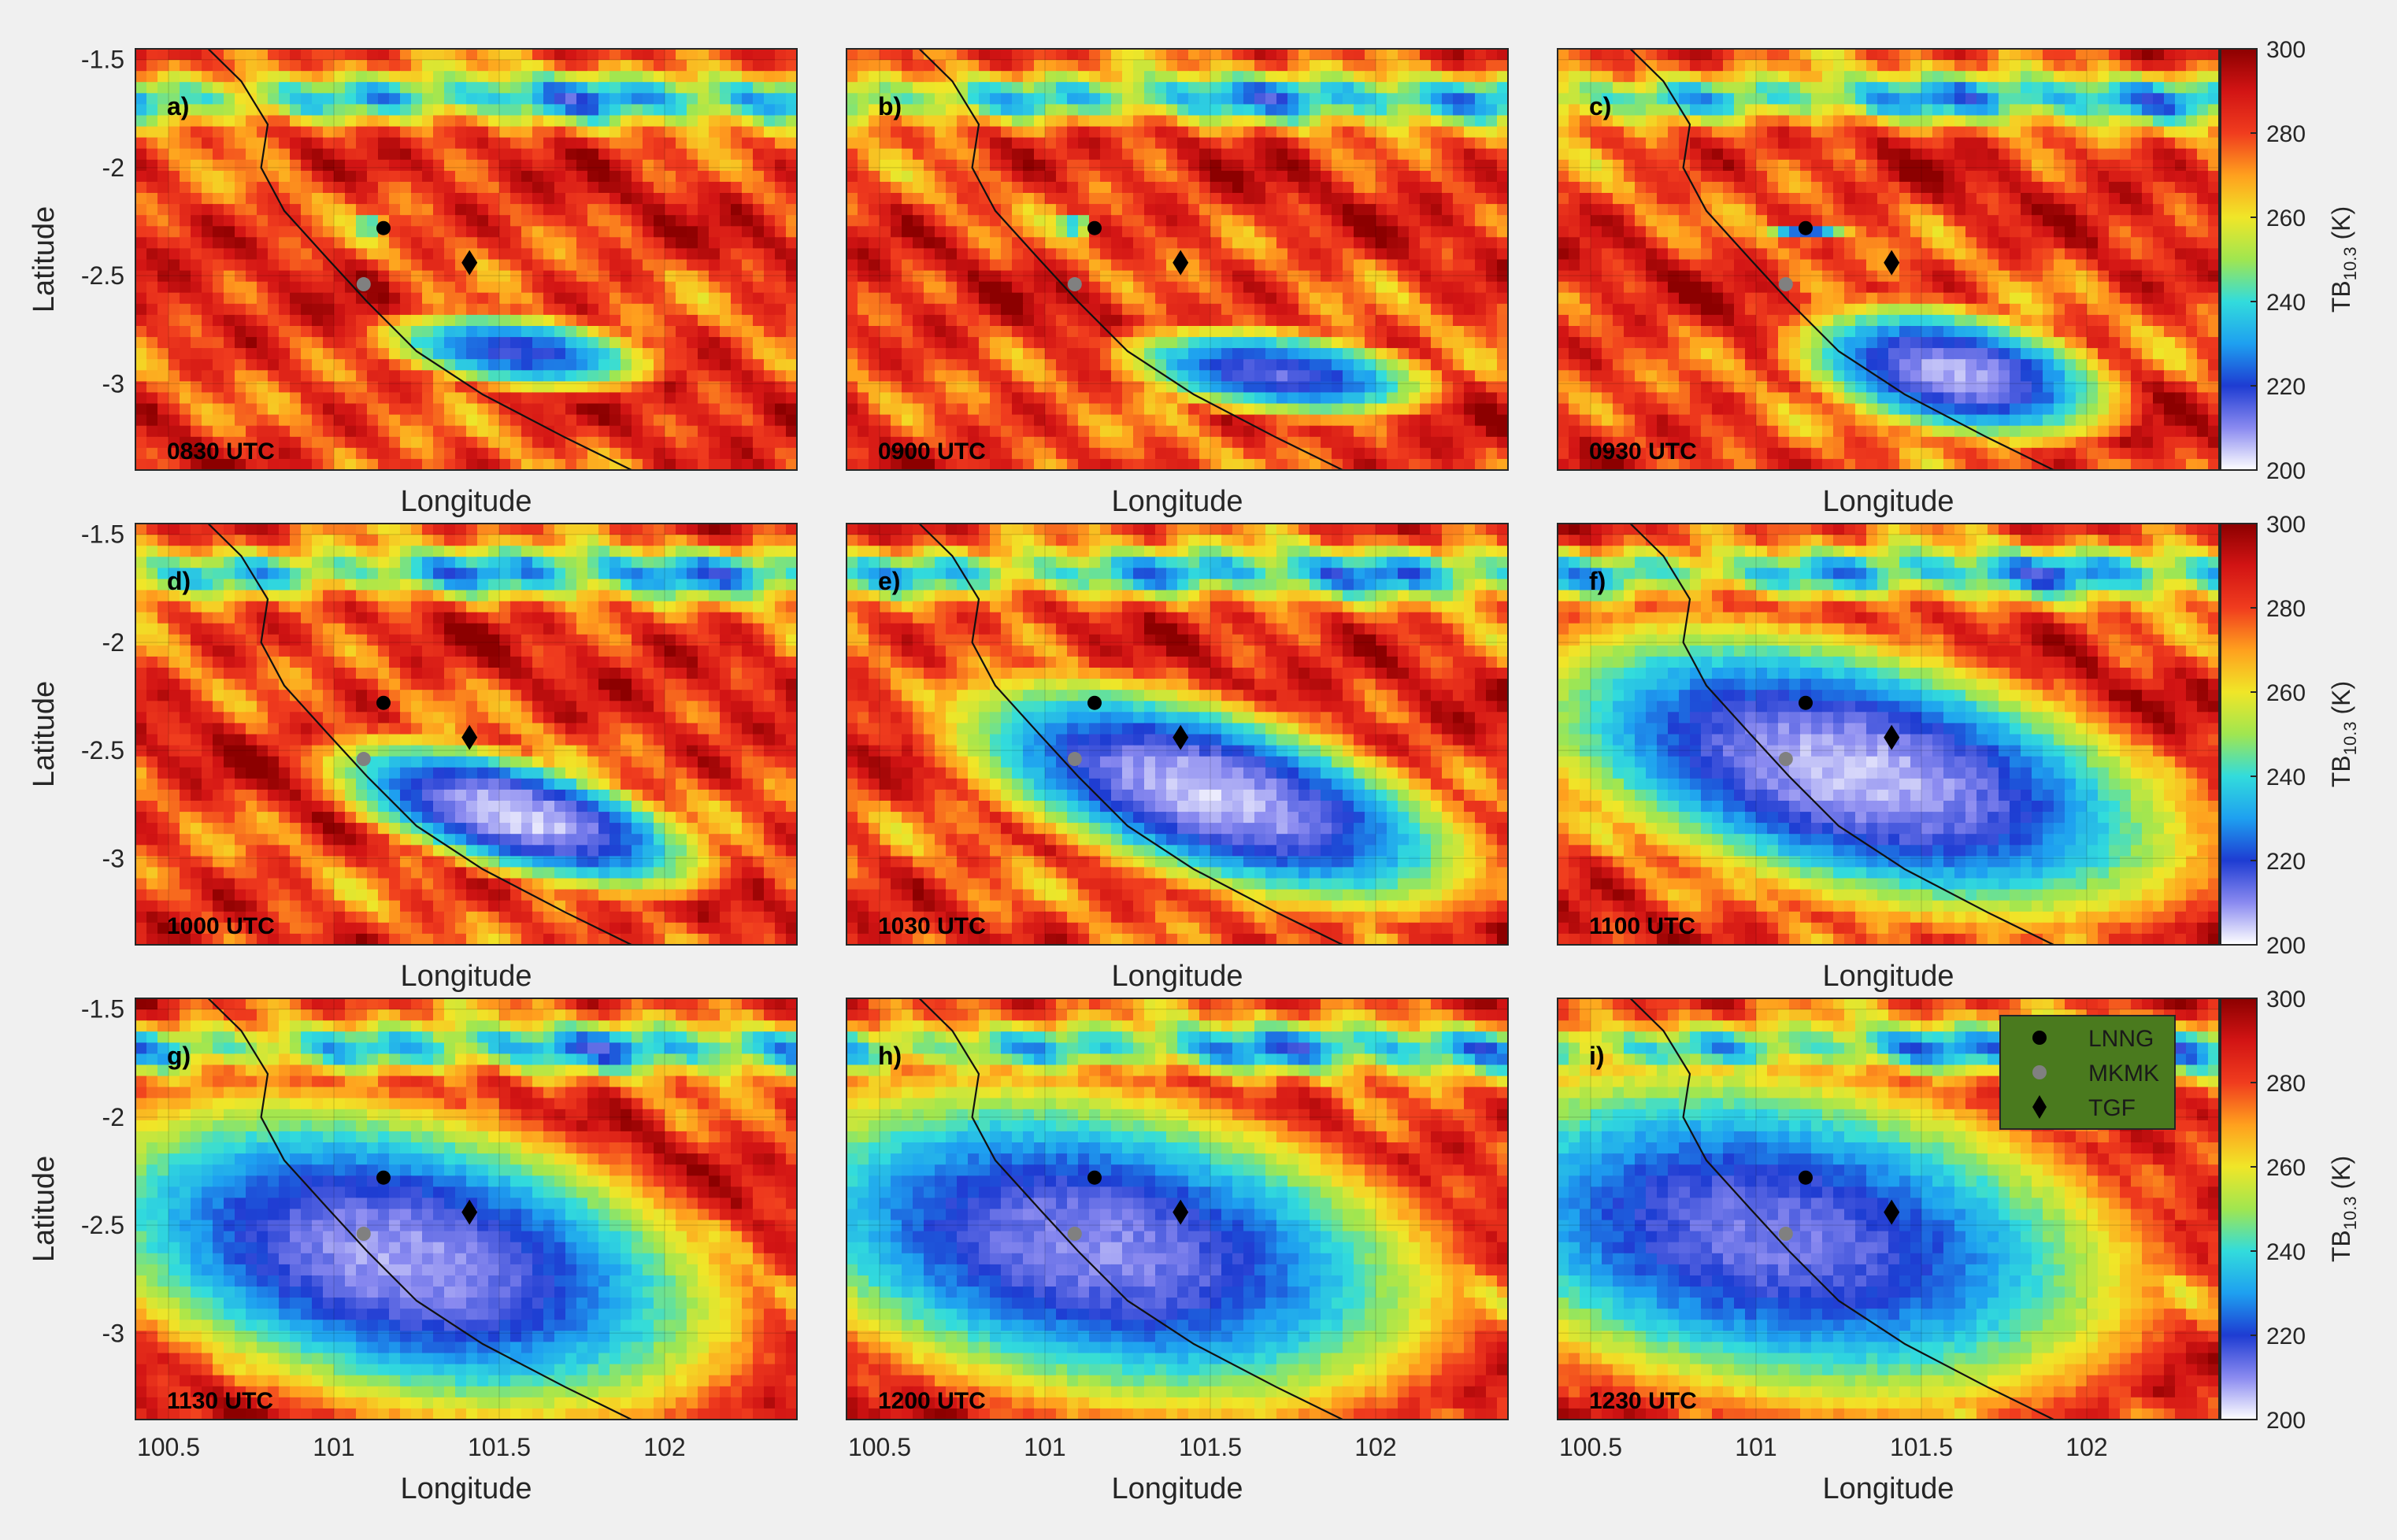 Image resolution: width=2397 pixels, height=1540 pixels. What do you see at coordinates (1044, 1447) in the screenshot?
I see `x-tick-label: 101` at bounding box center [1044, 1447].